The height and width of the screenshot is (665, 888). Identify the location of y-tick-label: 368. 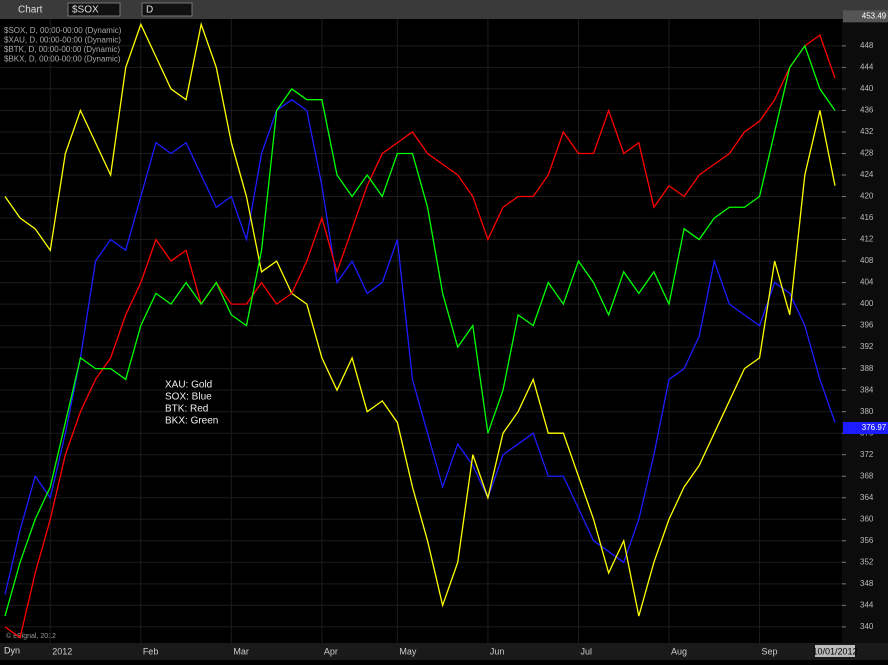
(867, 475).